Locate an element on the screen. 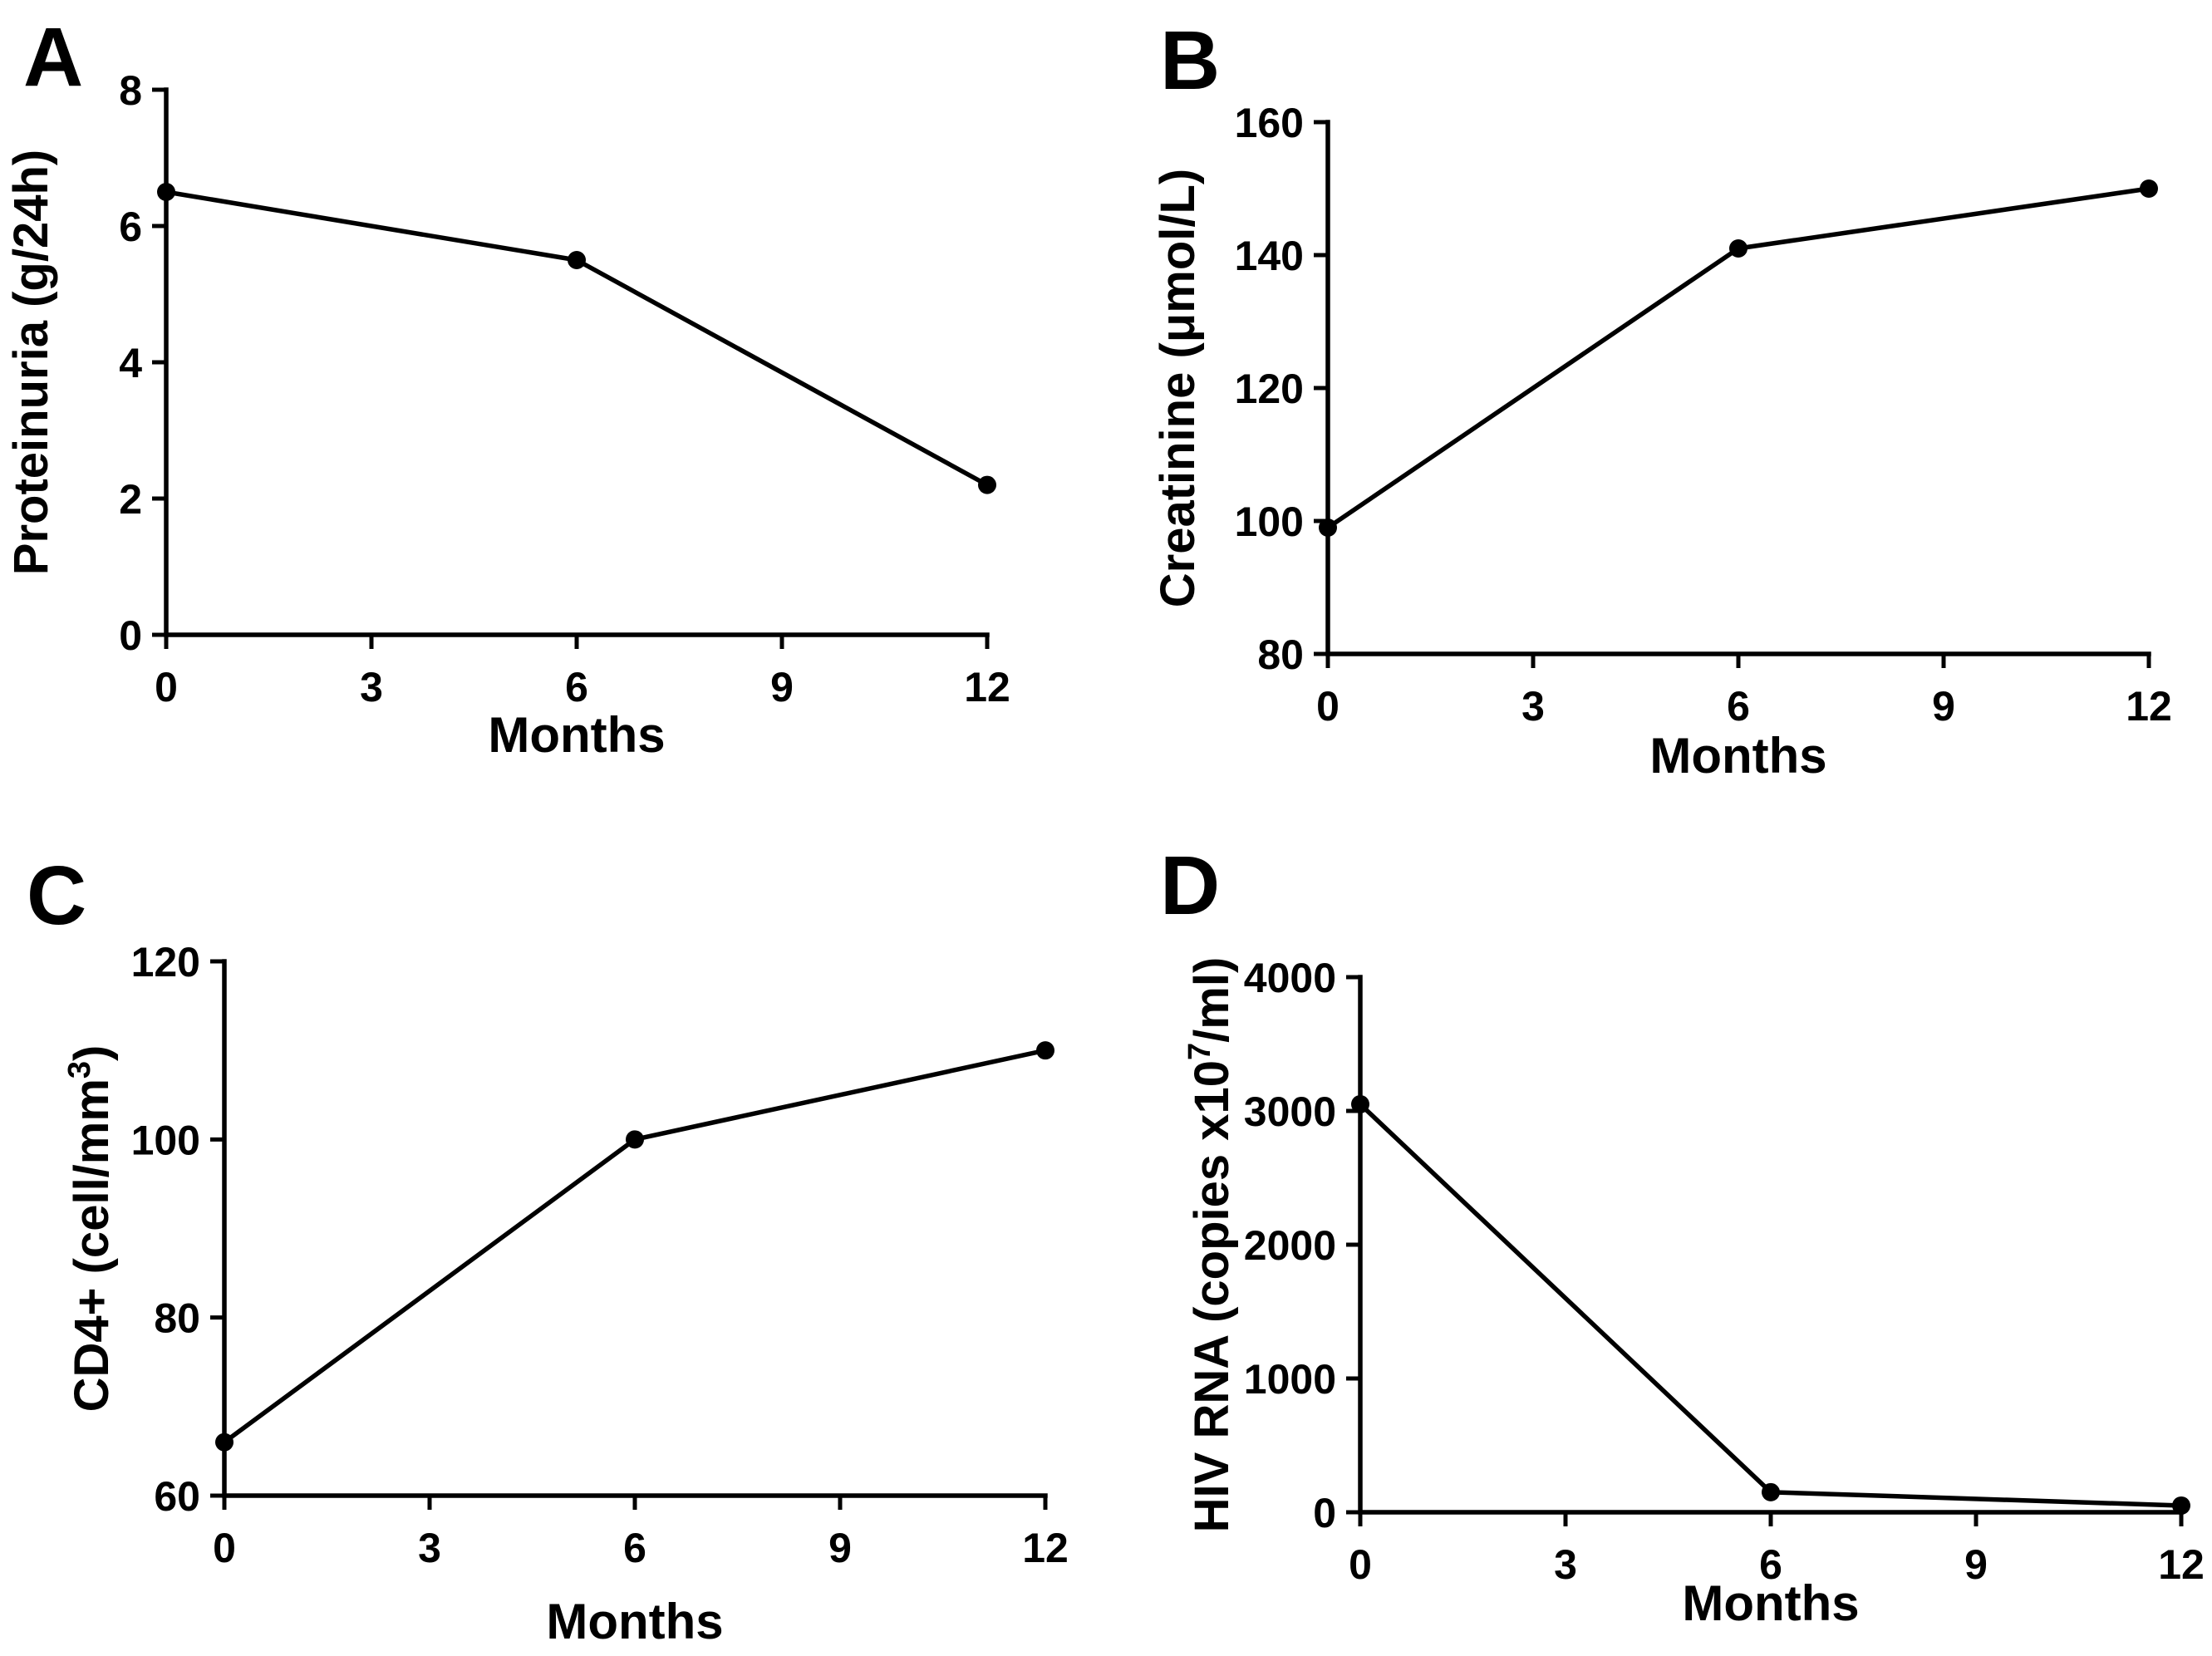  y-axis-label: Proteinuria (g/24h) is located at coordinates (31, 362).